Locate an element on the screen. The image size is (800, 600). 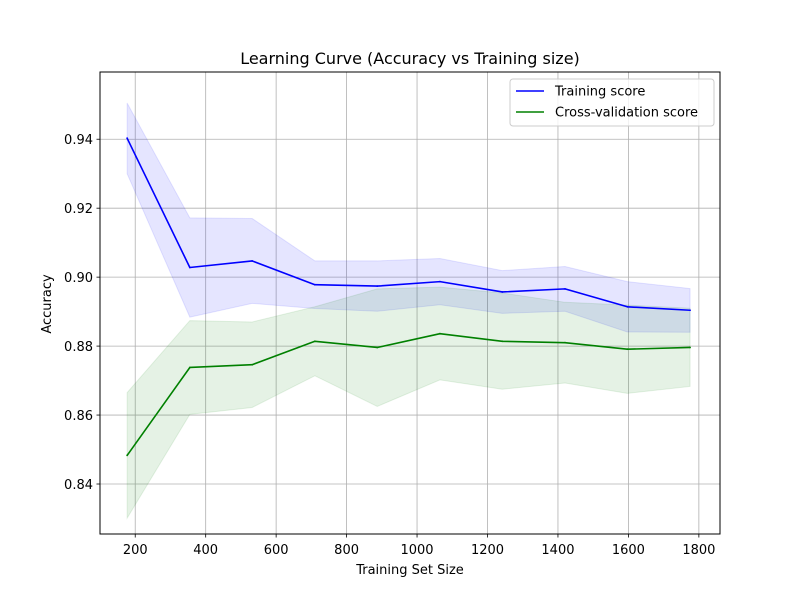
x-tick-label: 1400 is located at coordinates (557, 550).